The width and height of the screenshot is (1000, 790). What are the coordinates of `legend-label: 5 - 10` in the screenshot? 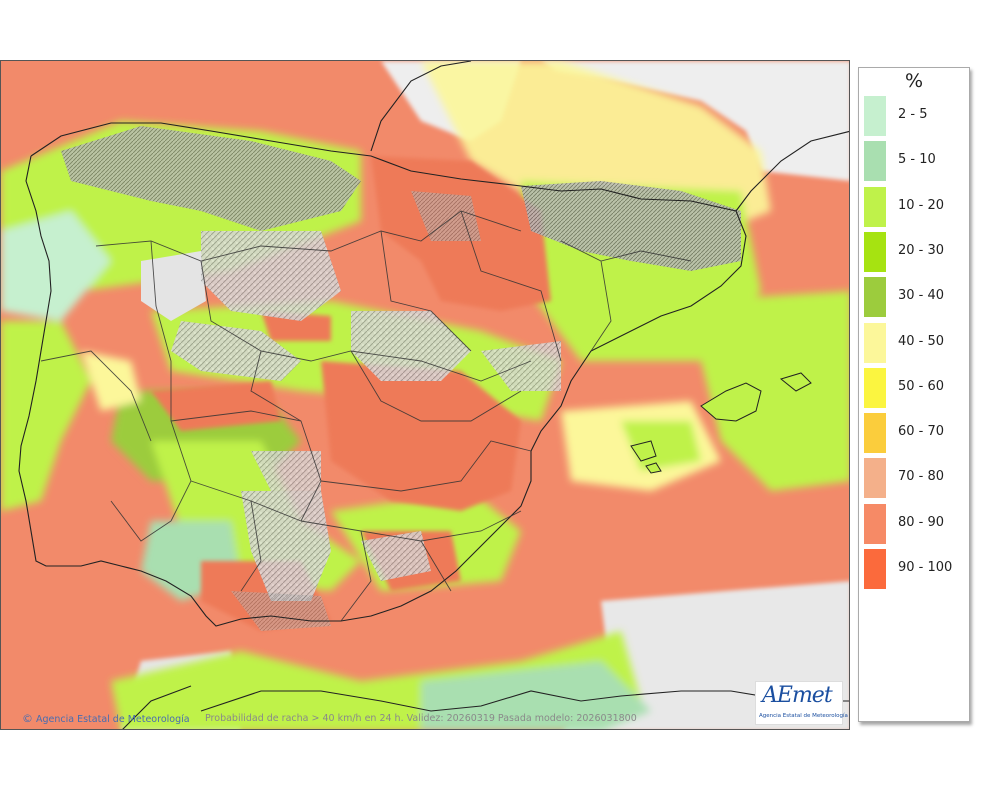 It's located at (917, 160).